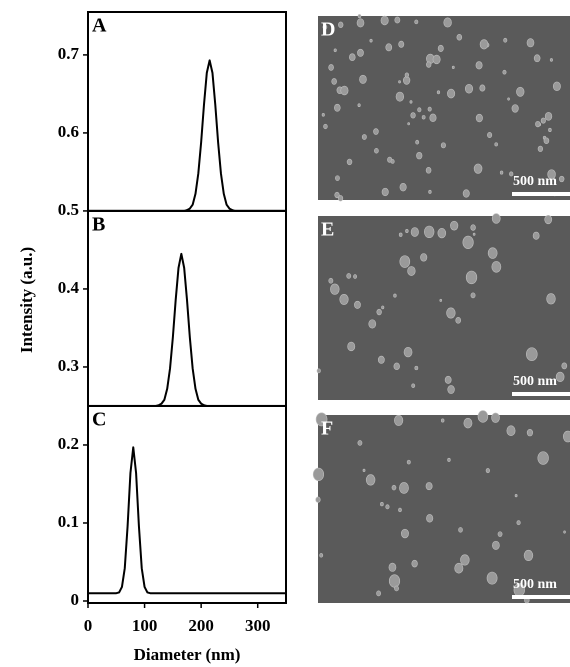 The width and height of the screenshot is (570, 667). Describe the element at coordinates (69, 53) in the screenshot. I see `y-tick-label: 0.7` at that location.